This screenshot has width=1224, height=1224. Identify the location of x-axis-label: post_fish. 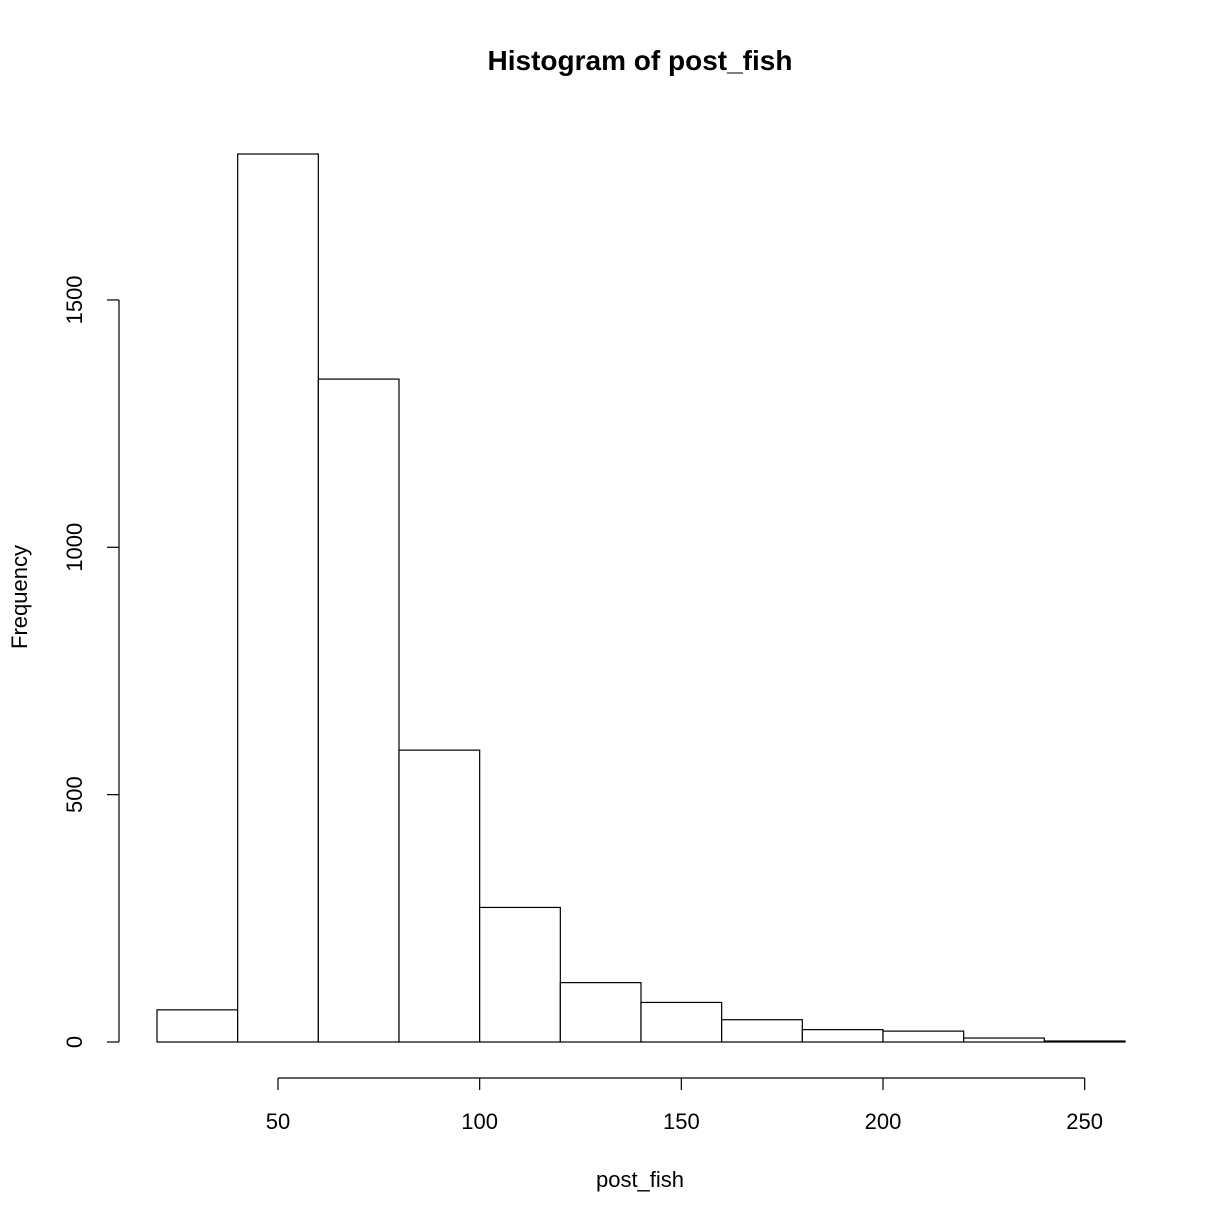
(640, 1179).